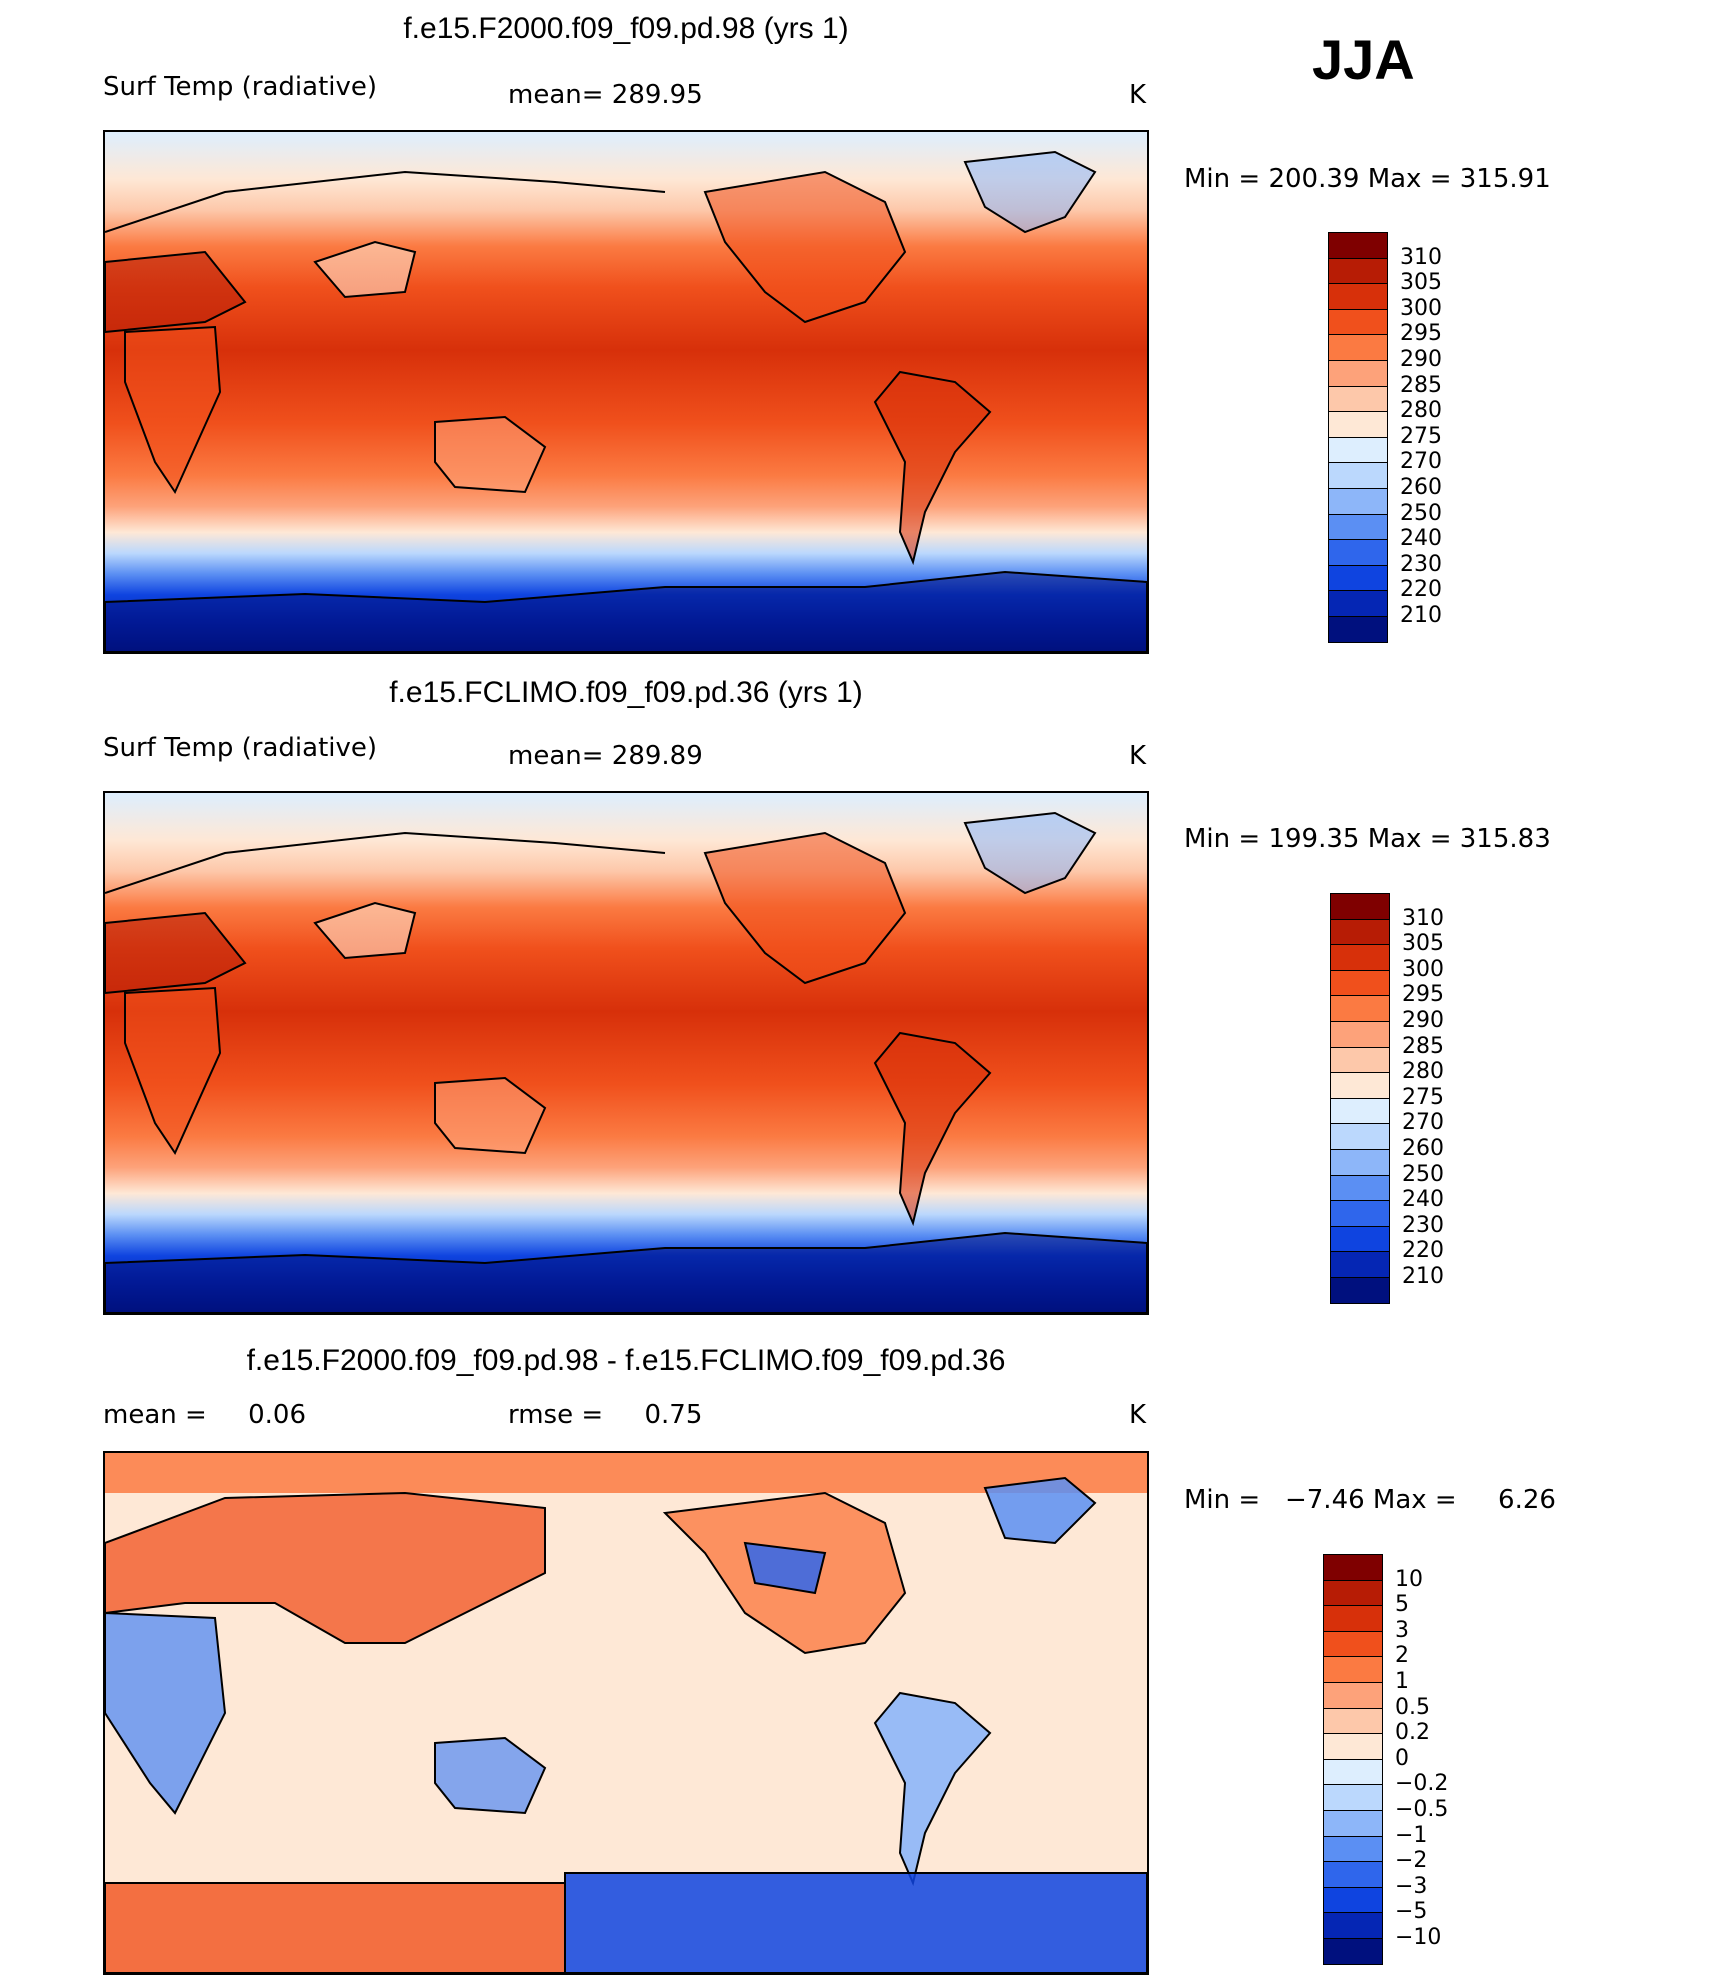 This screenshot has width=1710, height=1979. I want to click on colorbar-tick-label: 0.2, so click(1412, 1733).